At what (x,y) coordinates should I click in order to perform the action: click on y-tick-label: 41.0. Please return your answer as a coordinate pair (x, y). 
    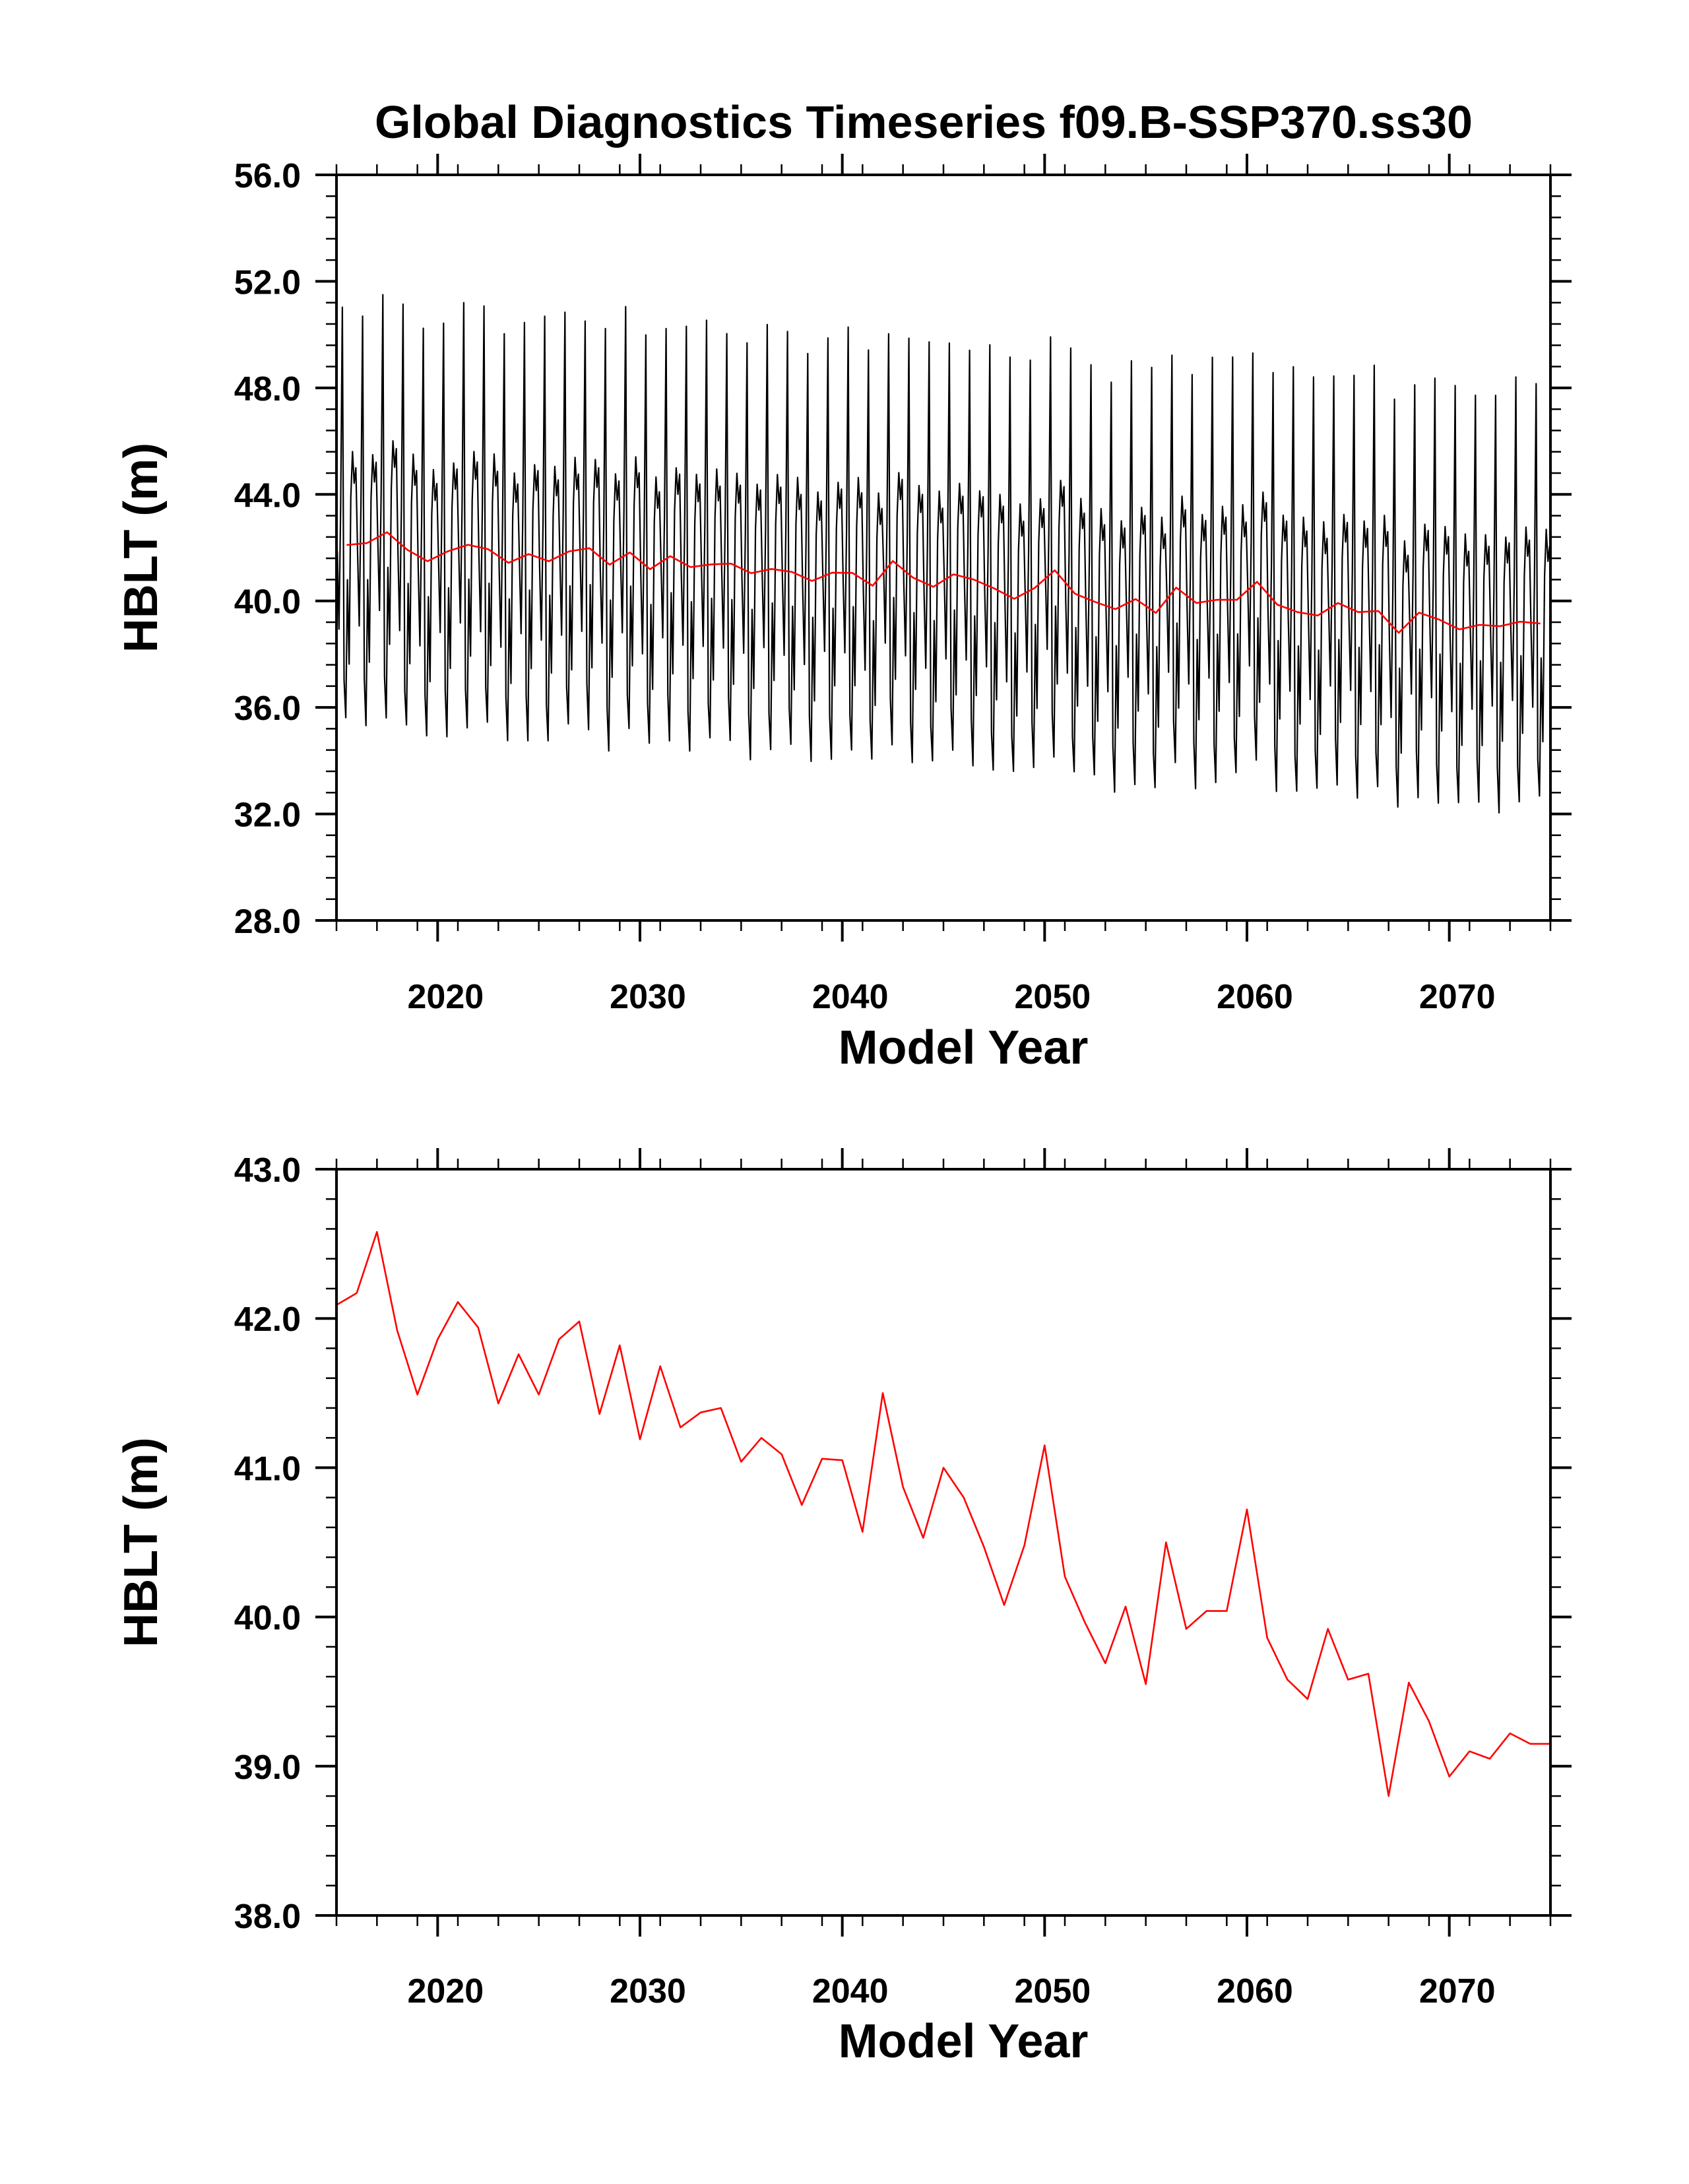
    Looking at the image, I should click on (267, 1469).